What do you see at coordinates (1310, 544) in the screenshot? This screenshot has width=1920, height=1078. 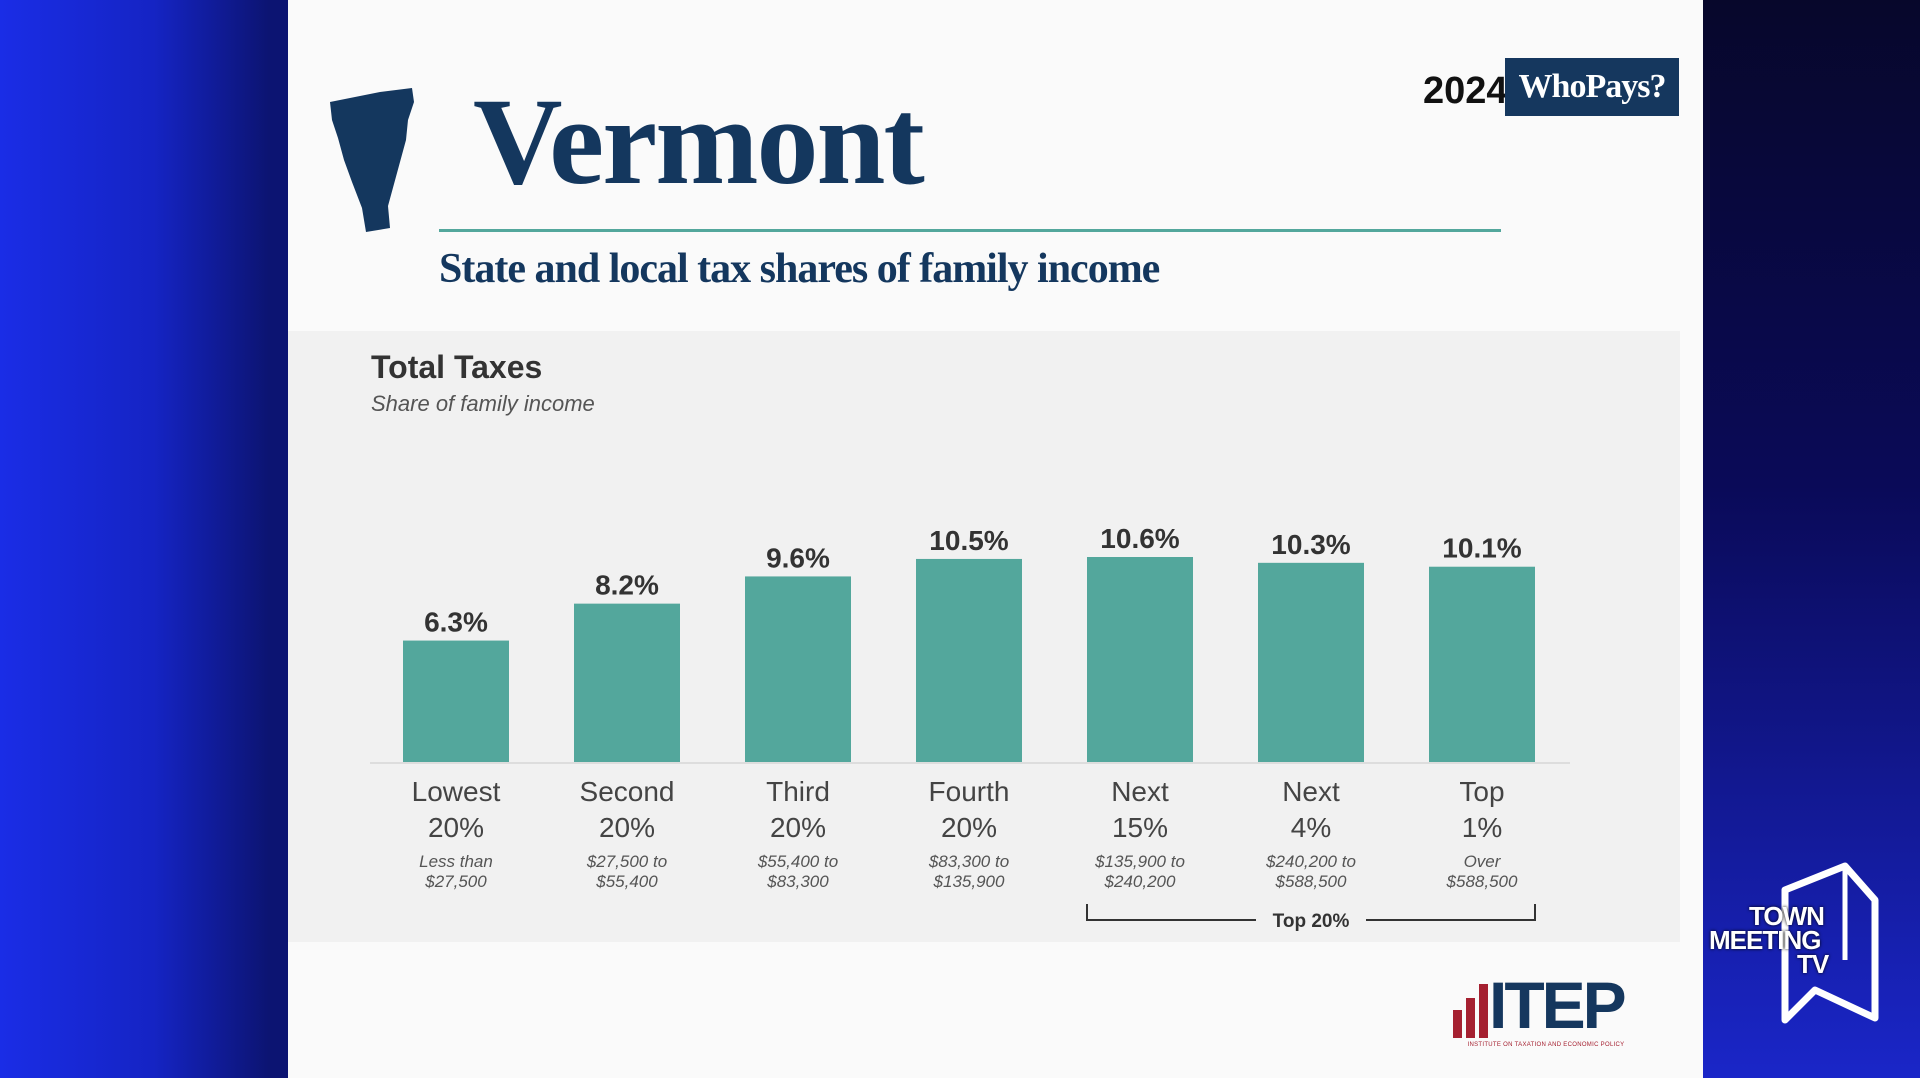 I see `bar-value-label: 10.3%` at bounding box center [1310, 544].